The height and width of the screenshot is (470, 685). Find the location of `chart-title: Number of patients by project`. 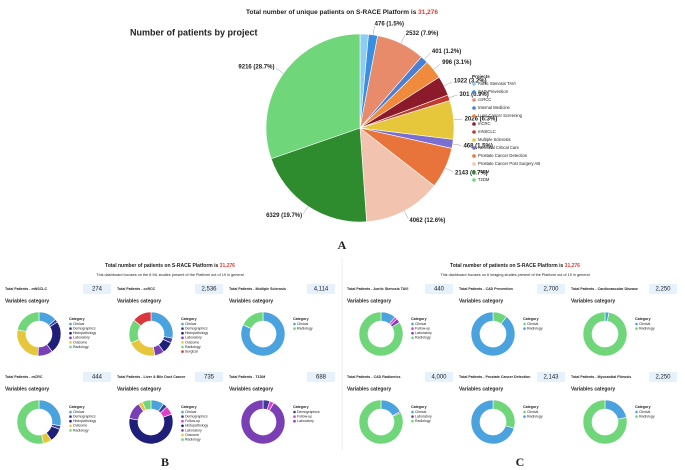

chart-title: Number of patients by project is located at coordinates (194, 32).